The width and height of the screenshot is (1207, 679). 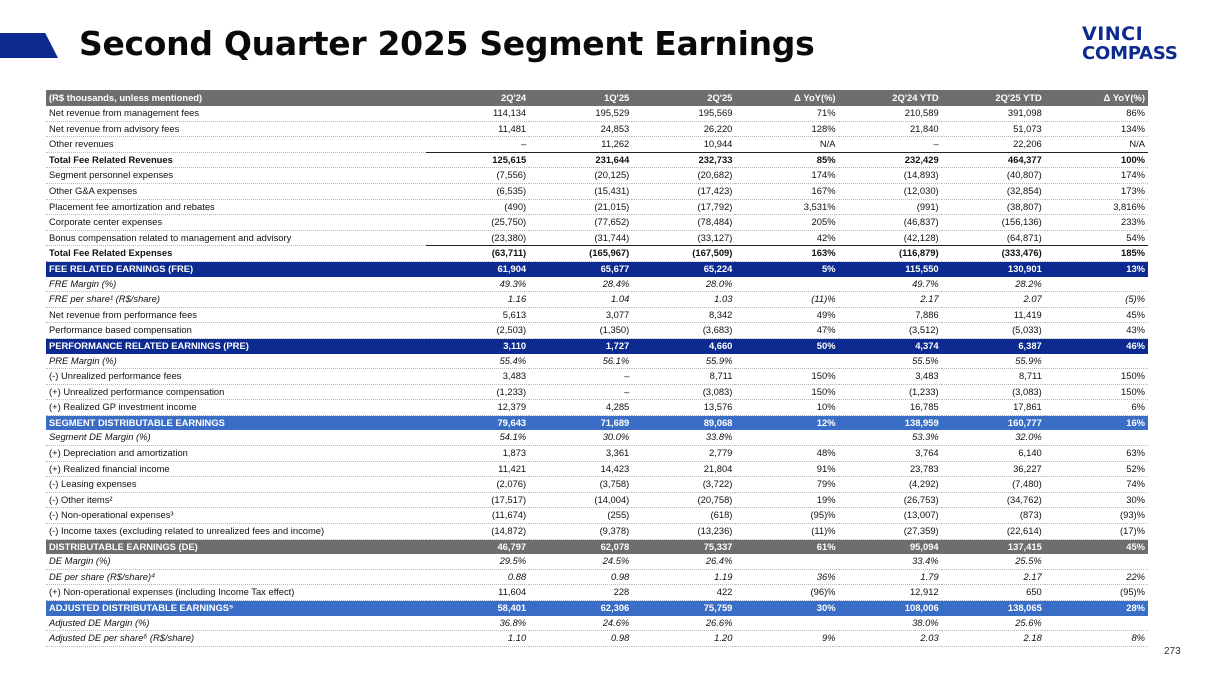 What do you see at coordinates (890, 500) in the screenshot?
I see `row-value: (26,753)` at bounding box center [890, 500].